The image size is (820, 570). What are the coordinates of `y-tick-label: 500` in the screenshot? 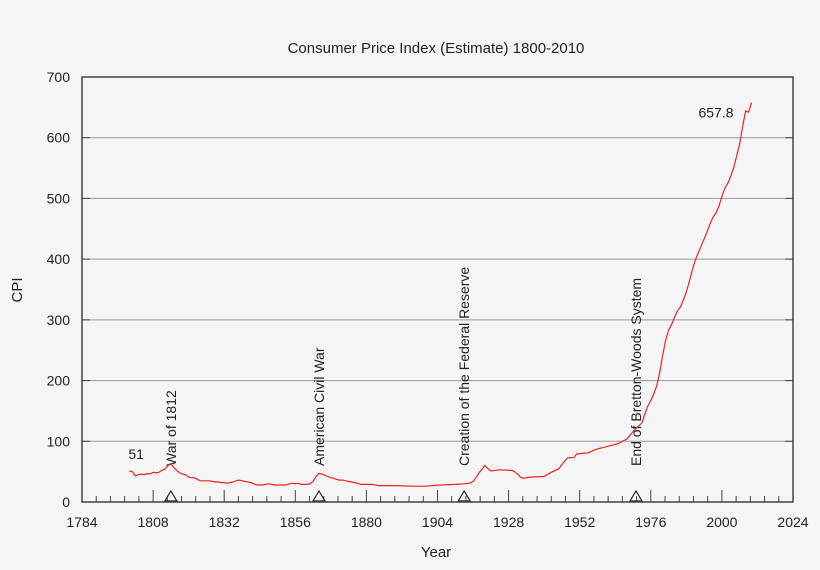 It's located at (59, 198).